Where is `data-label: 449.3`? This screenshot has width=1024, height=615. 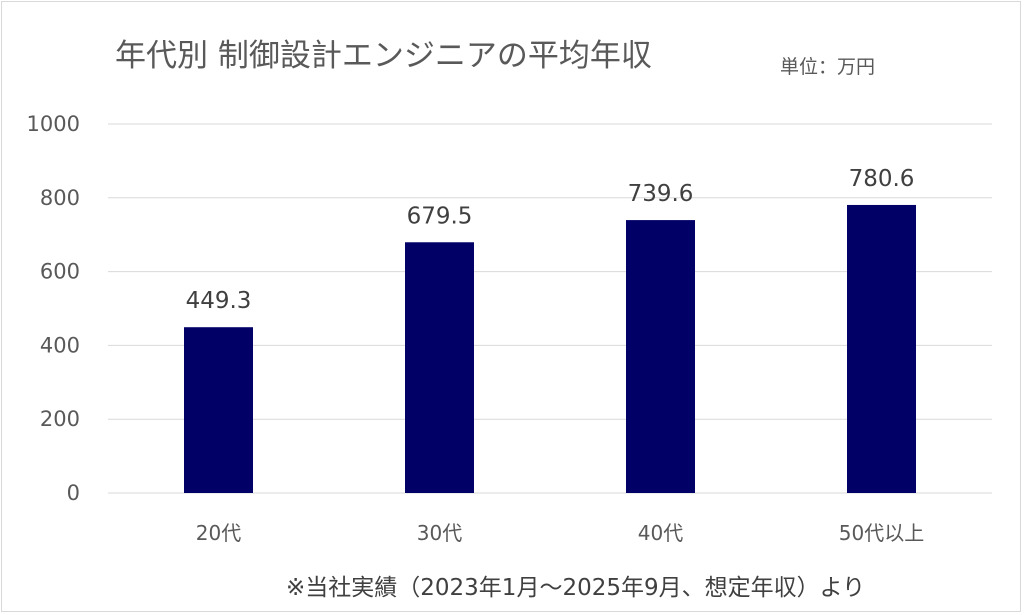
data-label: 449.3 is located at coordinates (219, 301).